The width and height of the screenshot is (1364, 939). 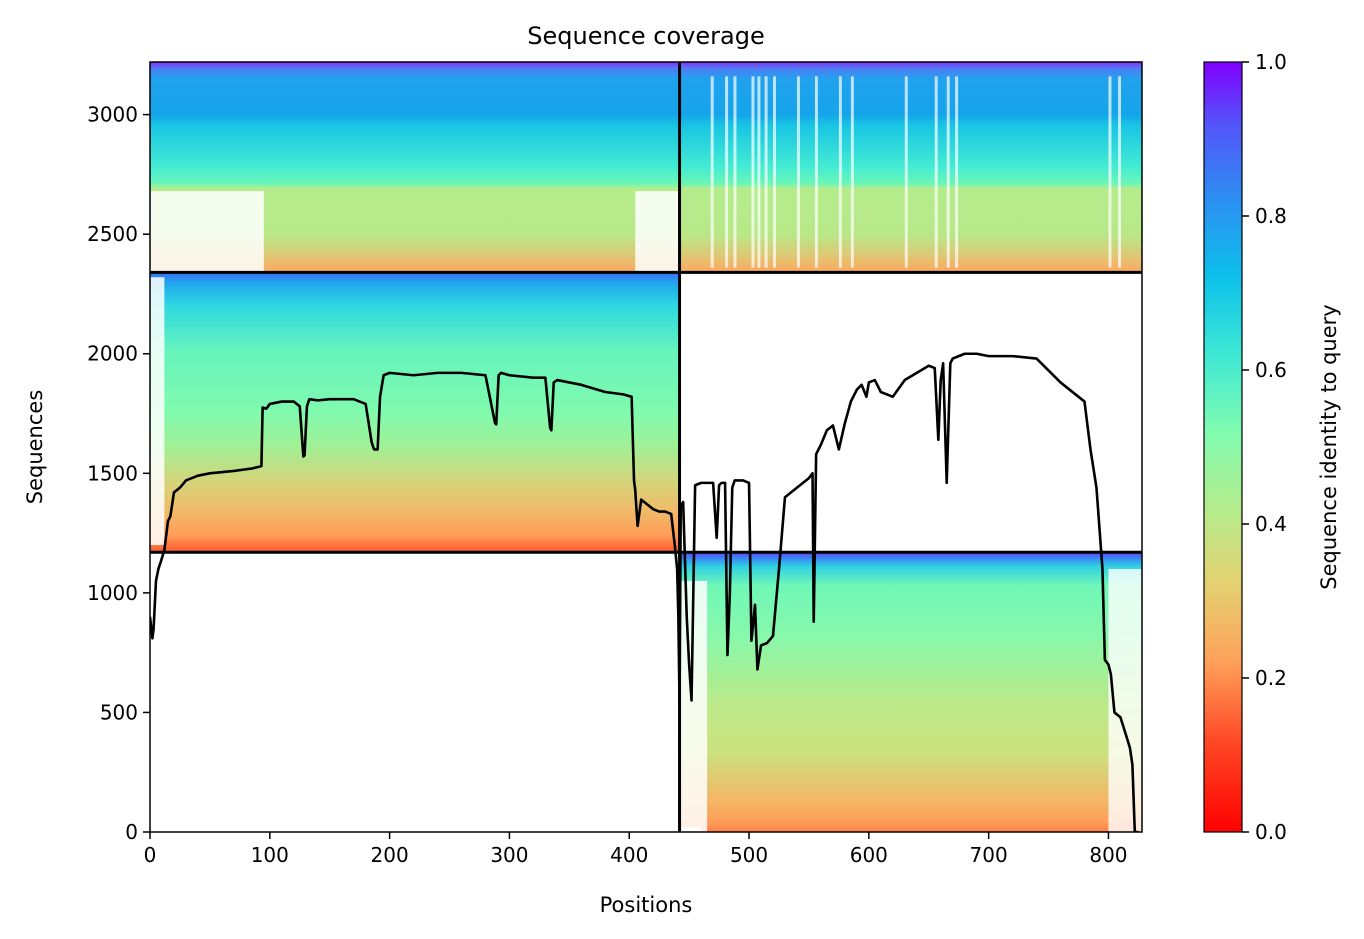 I want to click on heatmap-block-chain-A-only, so click(x=415, y=412).